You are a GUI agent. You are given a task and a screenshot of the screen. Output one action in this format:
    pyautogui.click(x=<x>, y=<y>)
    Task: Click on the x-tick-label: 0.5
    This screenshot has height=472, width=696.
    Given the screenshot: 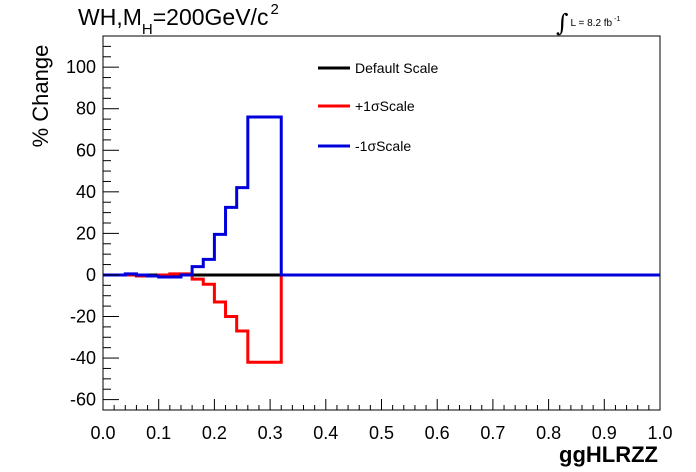 What is the action you would take?
    pyautogui.click(x=381, y=433)
    